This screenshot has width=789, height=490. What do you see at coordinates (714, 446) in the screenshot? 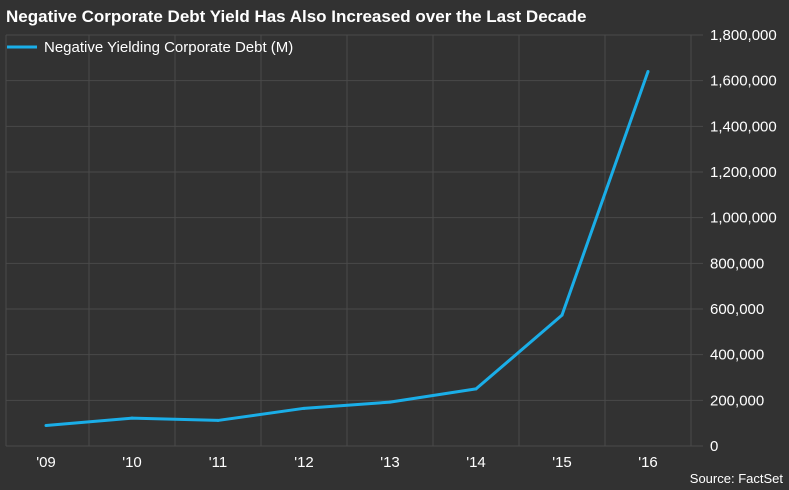
I see `y-tick-label: 0` at bounding box center [714, 446].